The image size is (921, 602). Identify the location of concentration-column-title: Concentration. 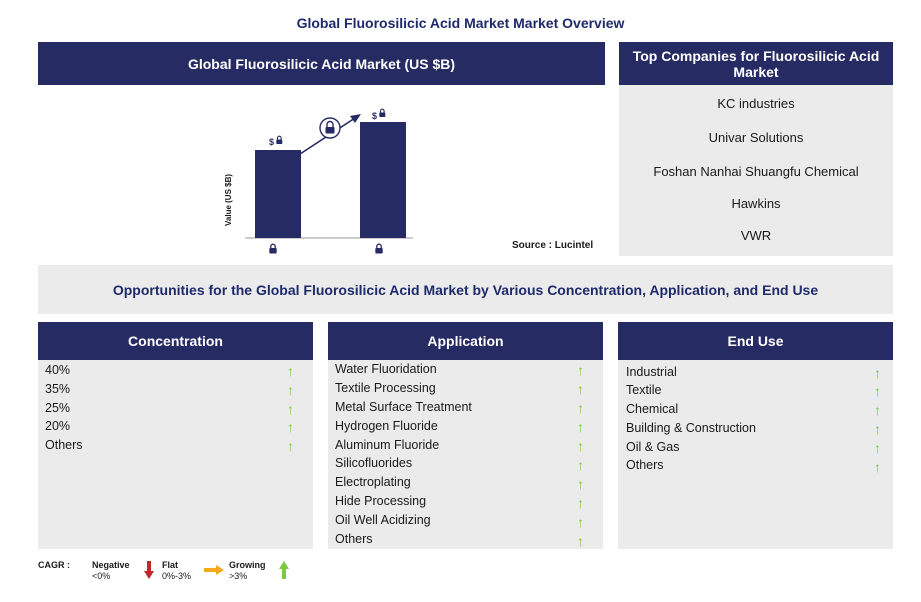
(175, 341).